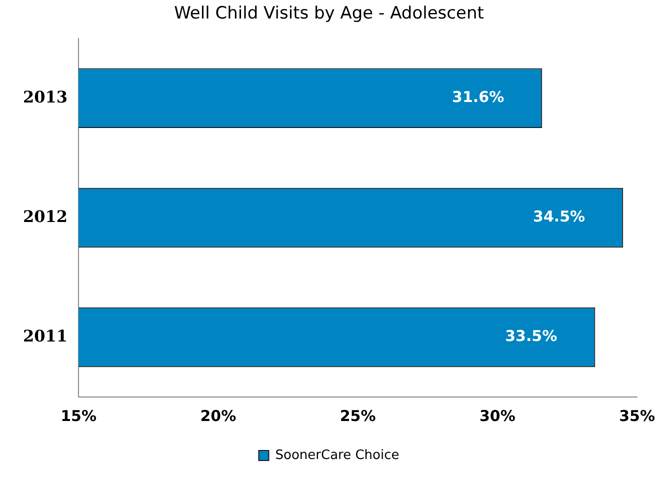 The width and height of the screenshot is (658, 482). I want to click on chart-title: Well Child Visits by Age - Adolescent, so click(329, 14).